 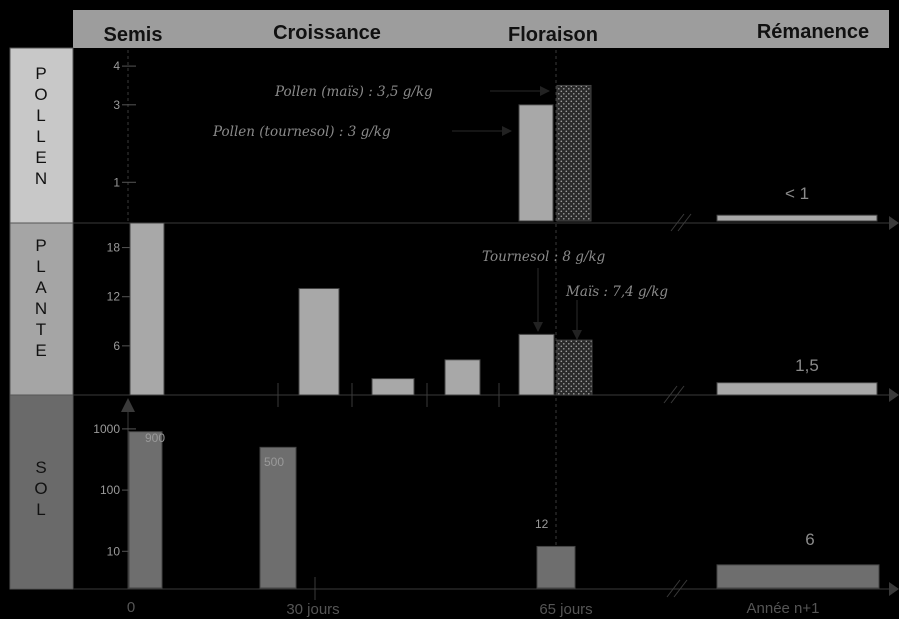 I want to click on header-band, so click(x=481, y=29).